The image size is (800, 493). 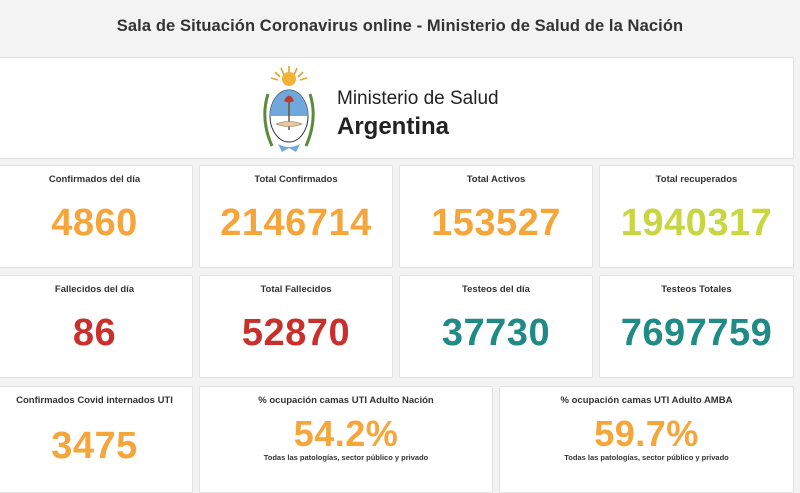 I want to click on stat-card-testeos-dia: Testeos del día 37730, so click(x=496, y=326).